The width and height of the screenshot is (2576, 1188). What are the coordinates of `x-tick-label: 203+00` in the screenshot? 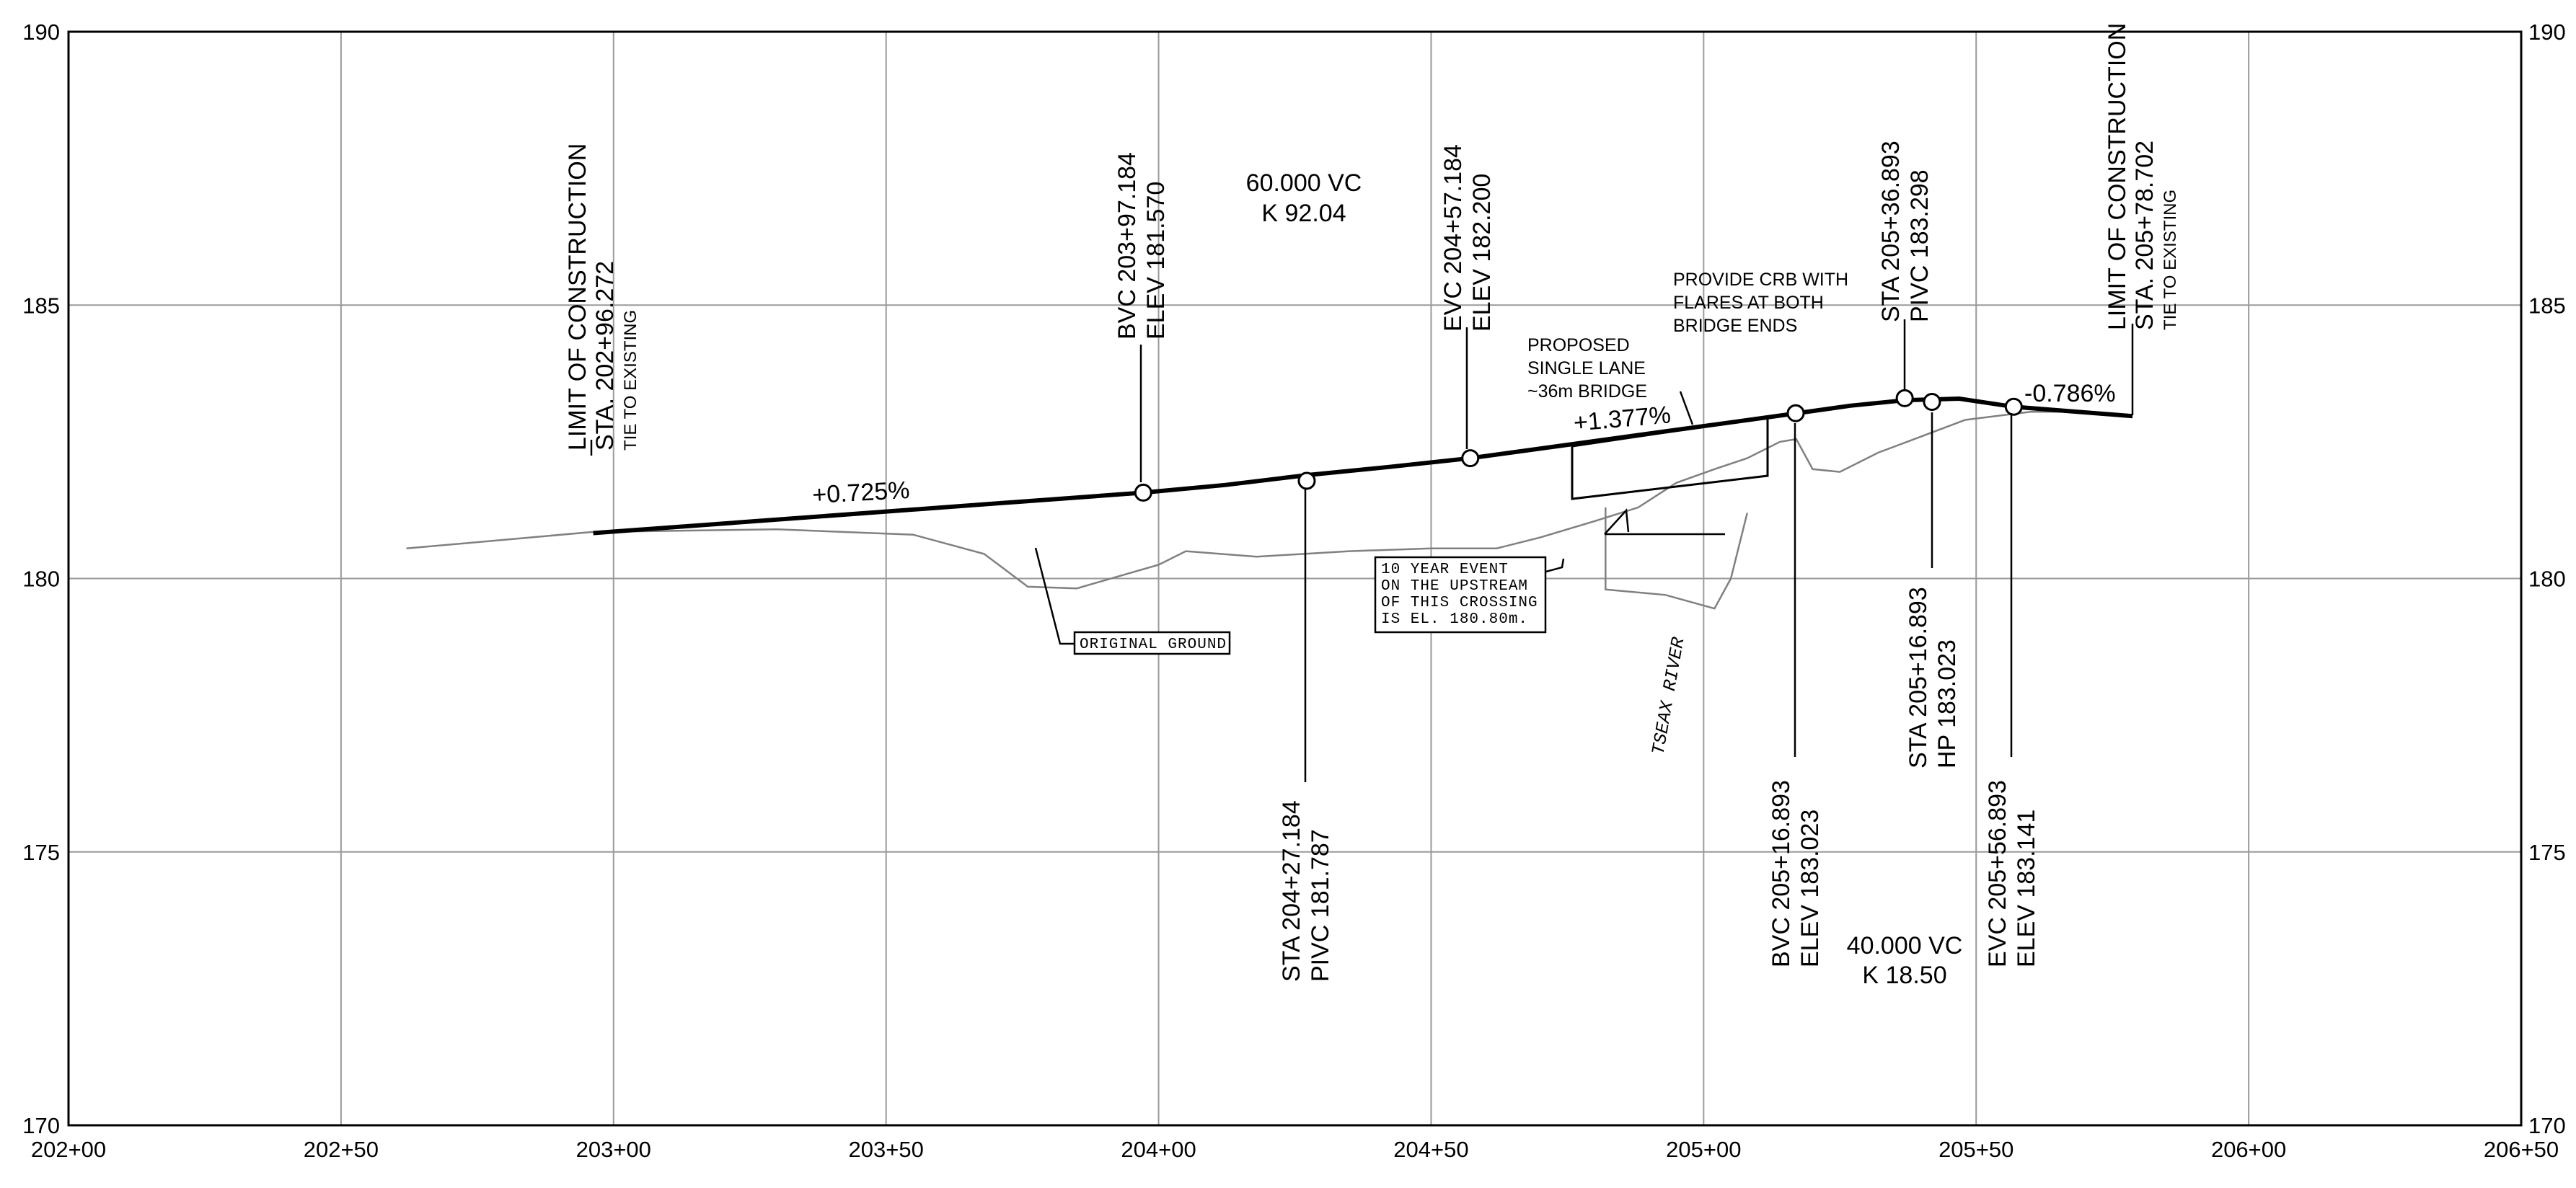 It's located at (613, 1149).